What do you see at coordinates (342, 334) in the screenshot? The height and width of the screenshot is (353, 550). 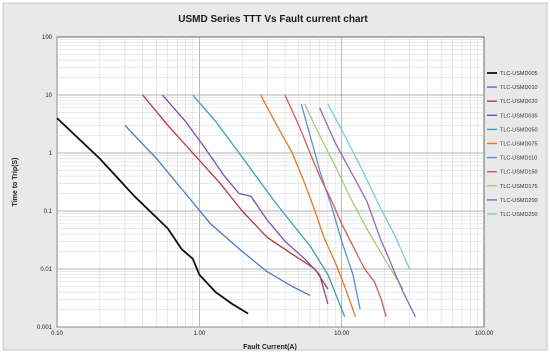 I see `x-tick-label: 10.00` at bounding box center [342, 334].